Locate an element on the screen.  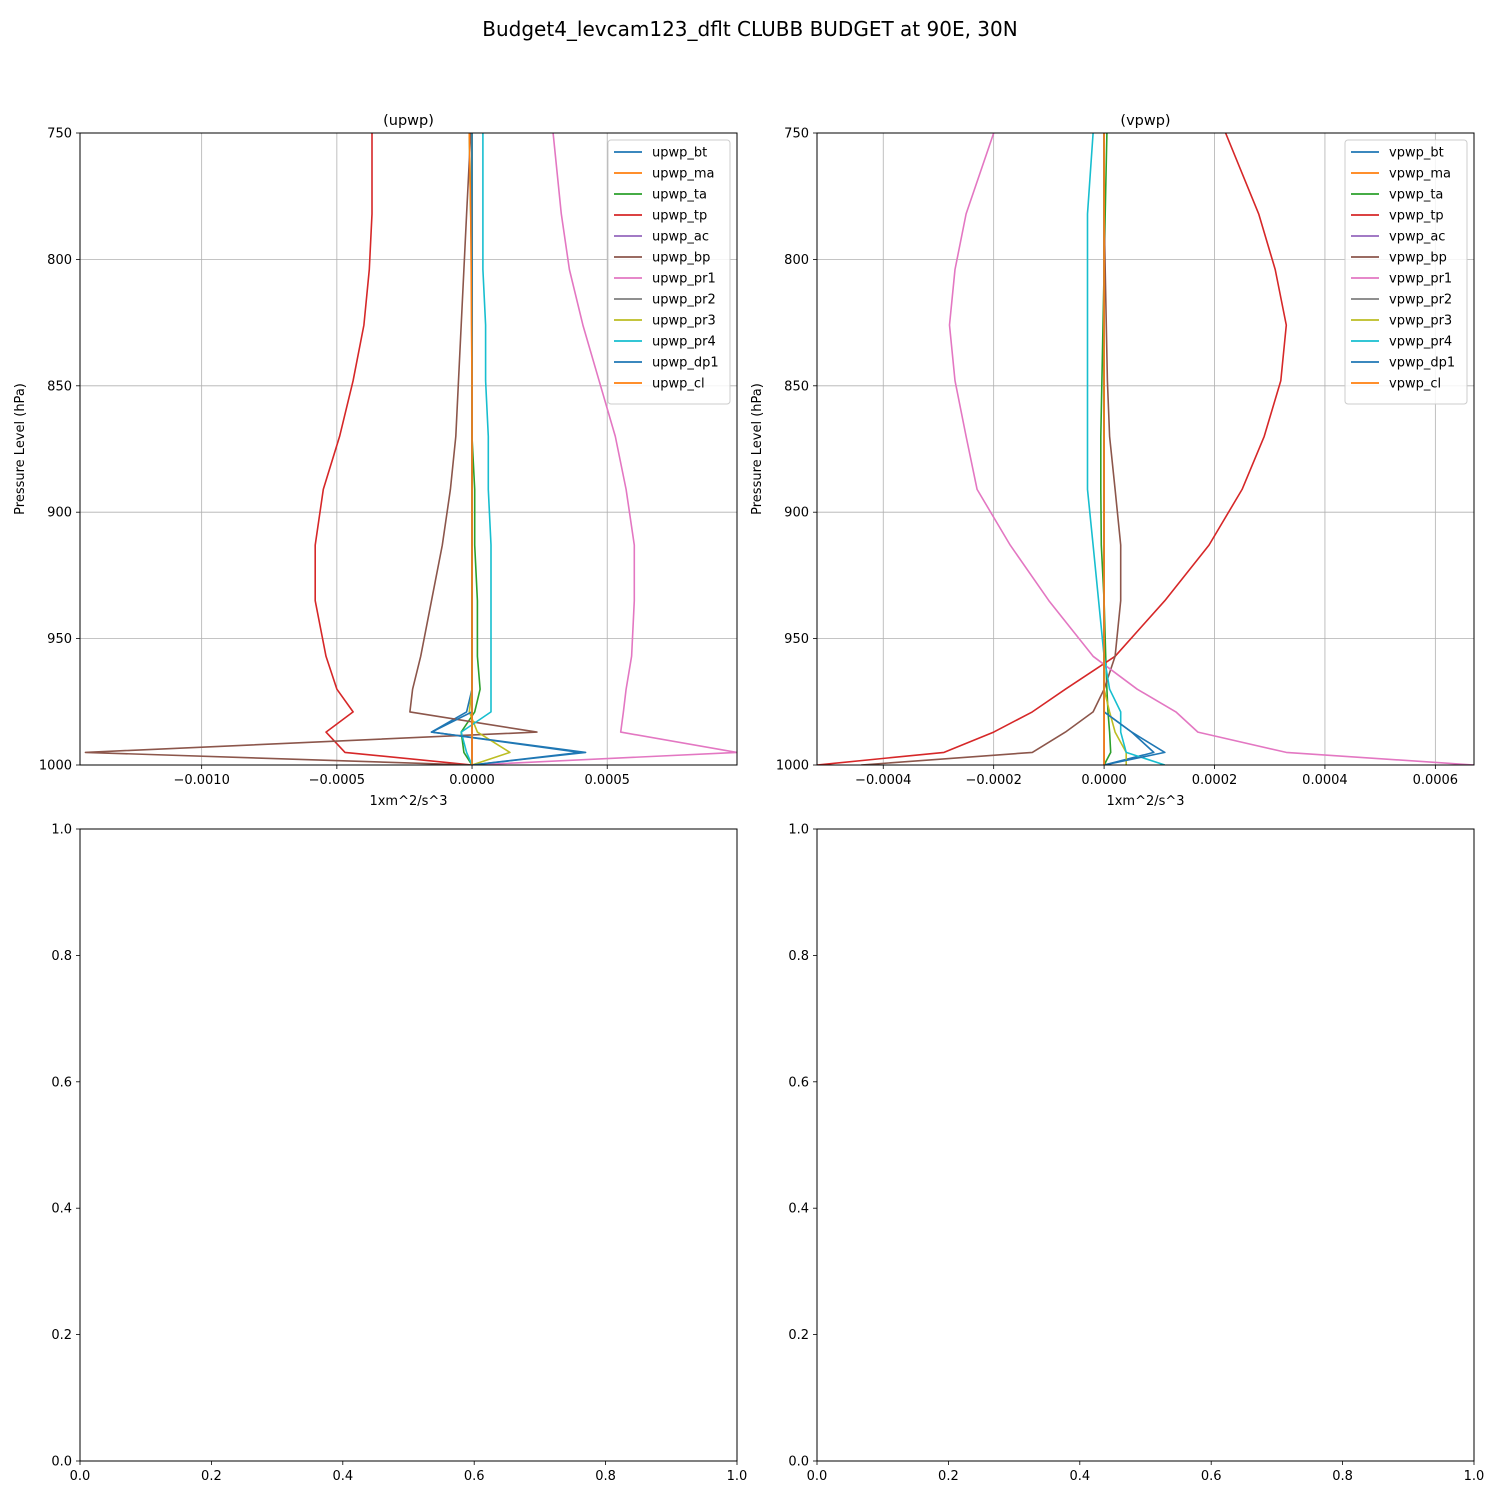
legend-label: vpwp_ma is located at coordinates (1420, 174).